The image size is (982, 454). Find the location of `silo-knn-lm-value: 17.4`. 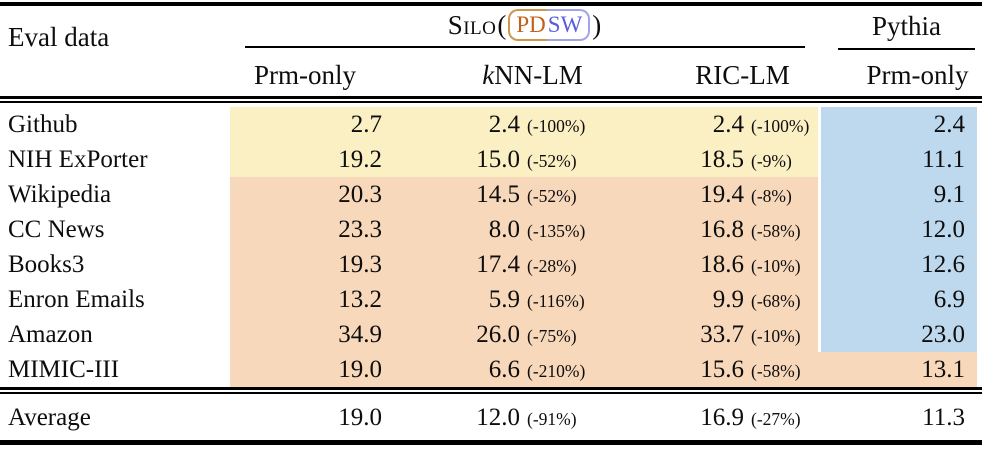

silo-knn-lm-value: 17.4 is located at coordinates (498, 264).